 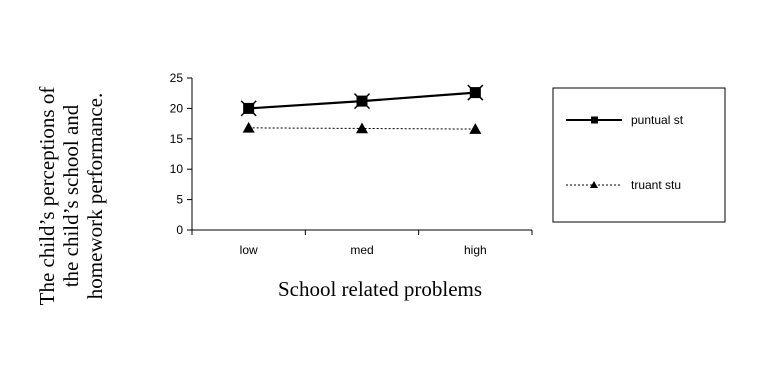 I want to click on y-tick-label: 20, so click(x=177, y=108).